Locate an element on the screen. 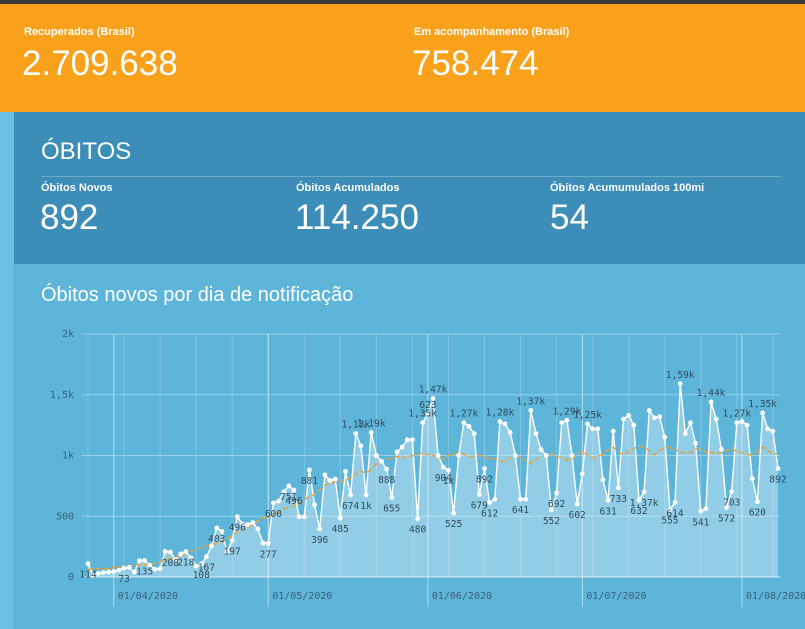  data-label: 892 is located at coordinates (777, 480).